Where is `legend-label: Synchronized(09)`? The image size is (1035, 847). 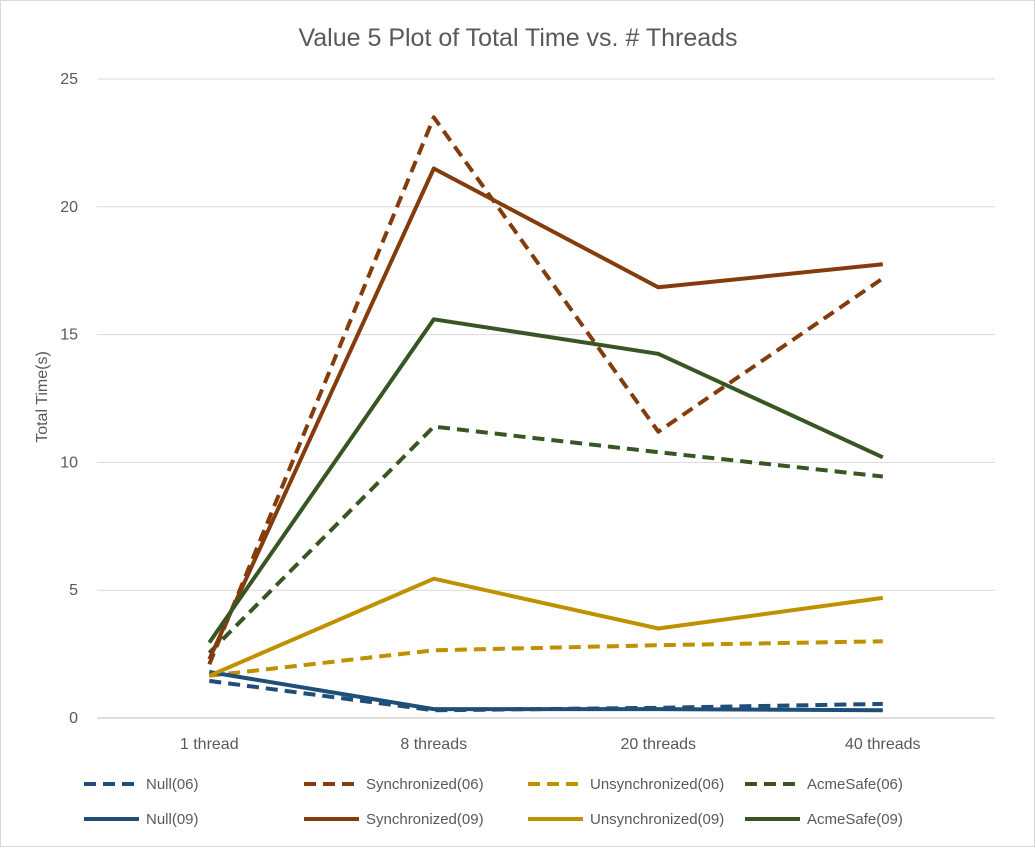 legend-label: Synchronized(09) is located at coordinates (425, 819).